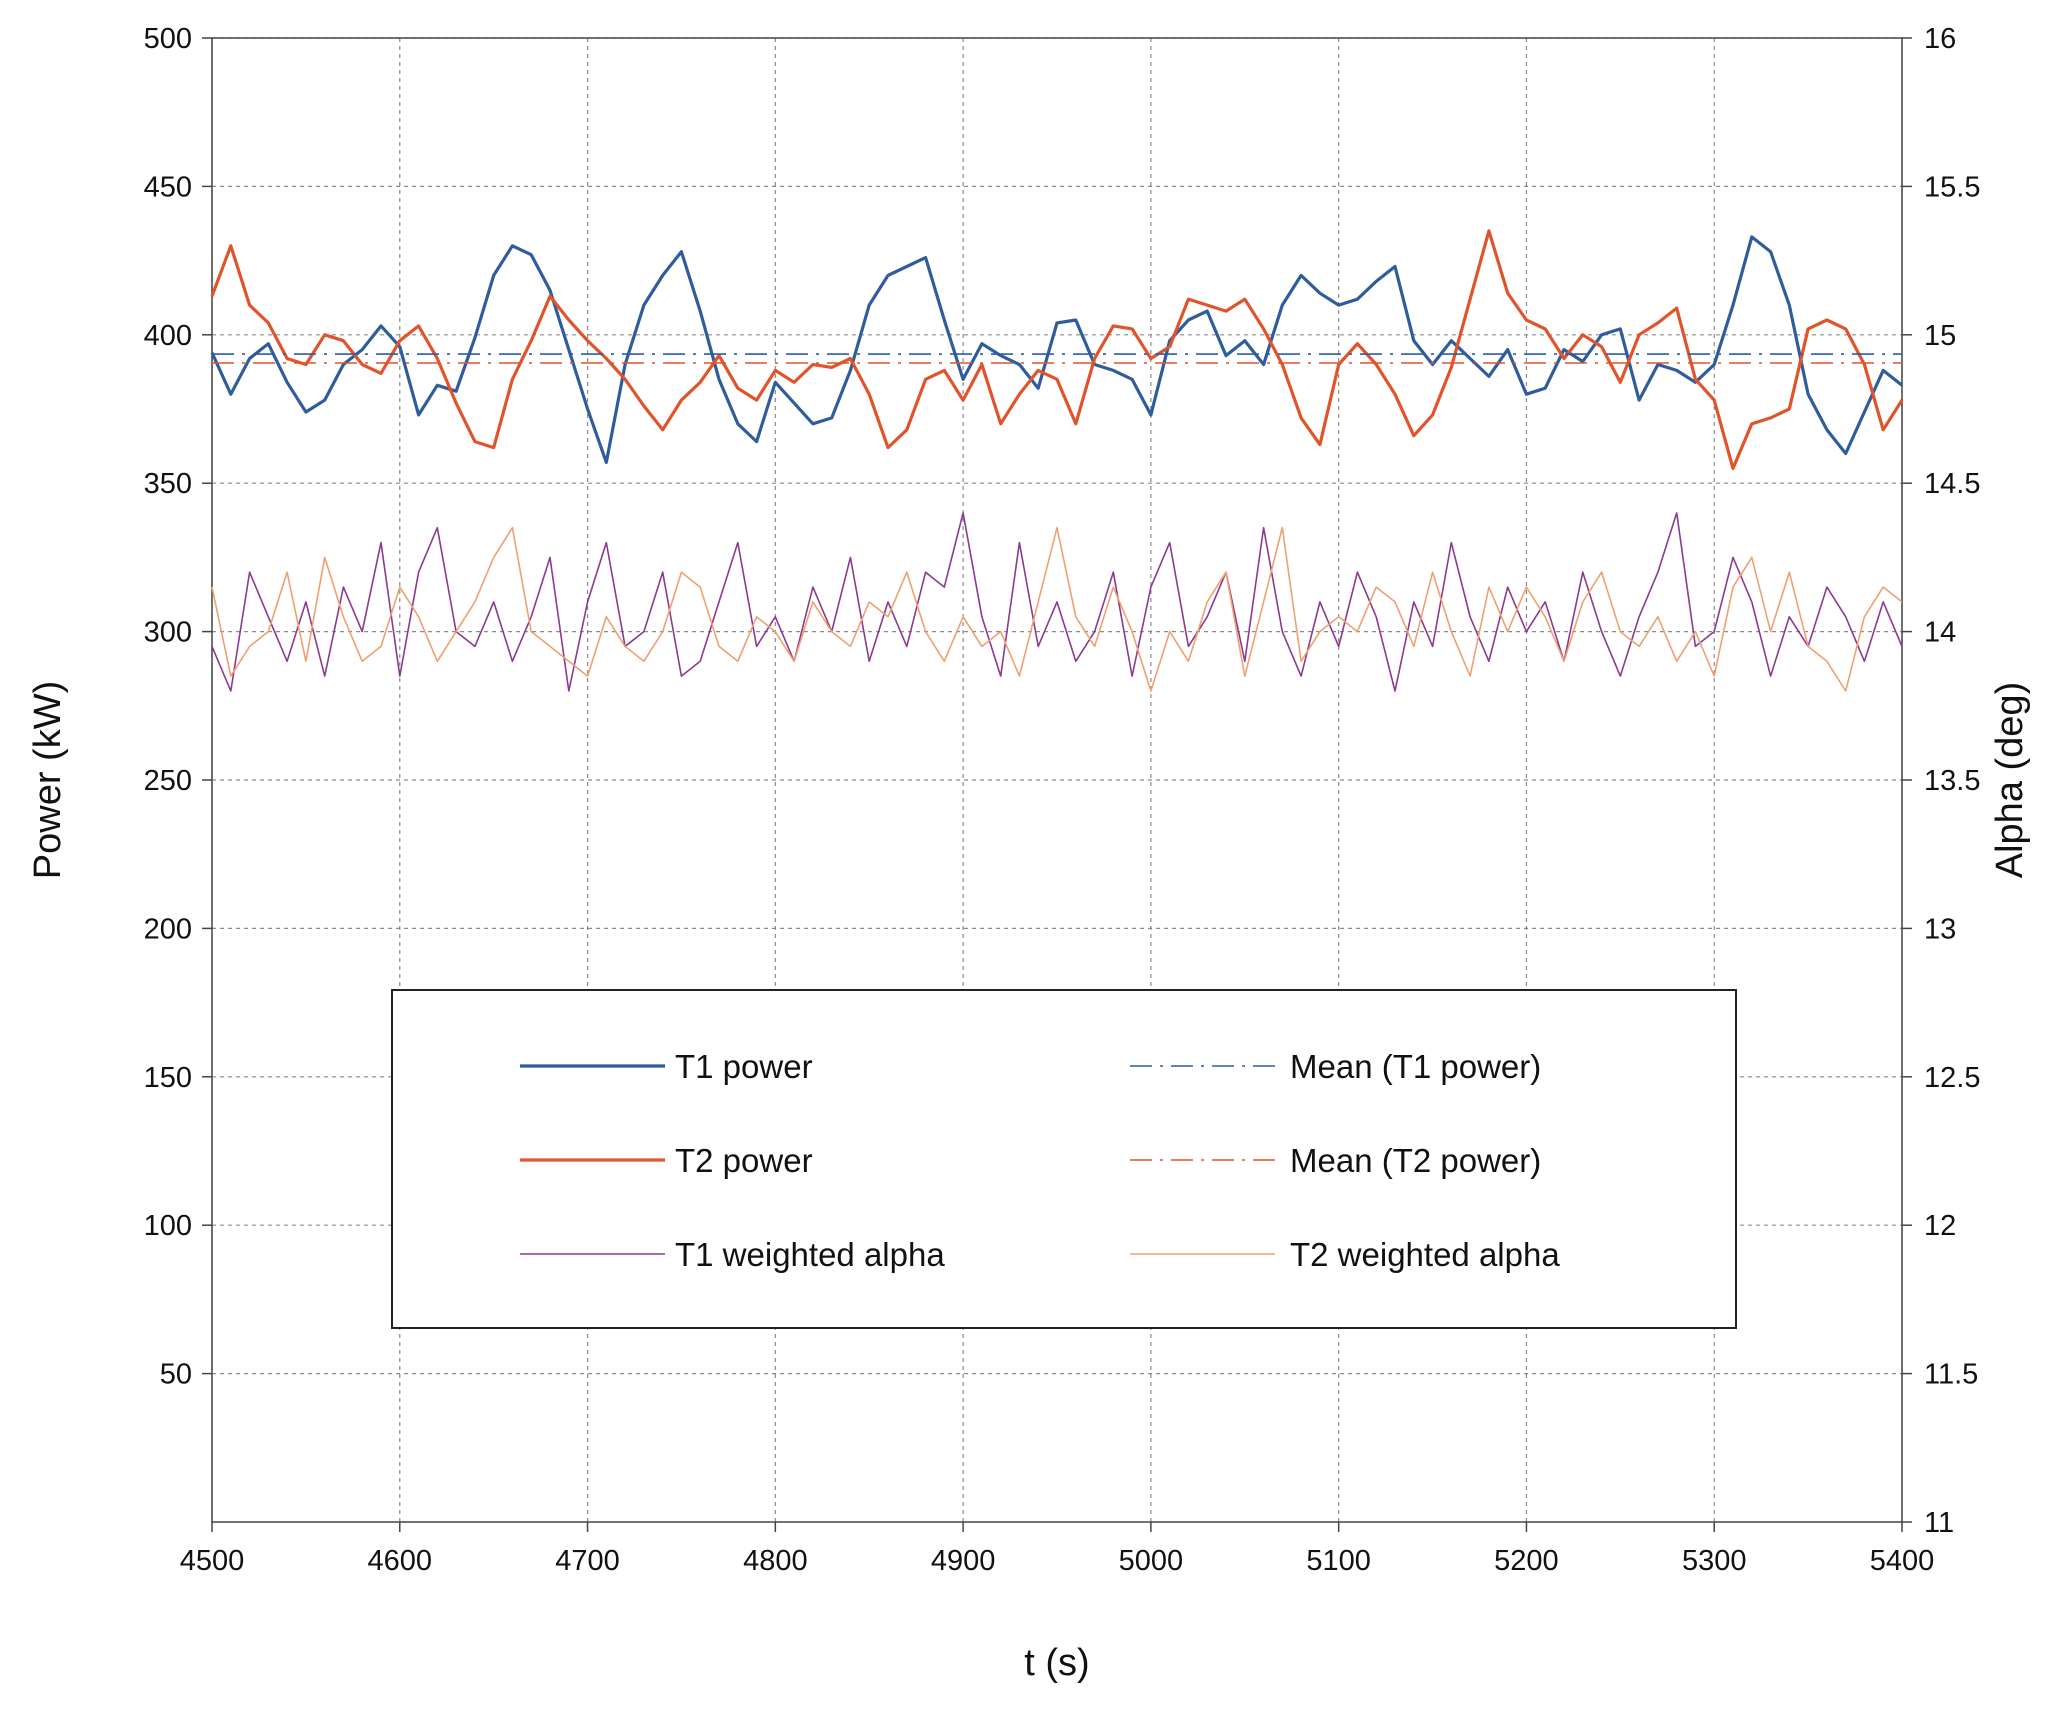  I want to click on x-tick-label: 5000, so click(1151, 1561).